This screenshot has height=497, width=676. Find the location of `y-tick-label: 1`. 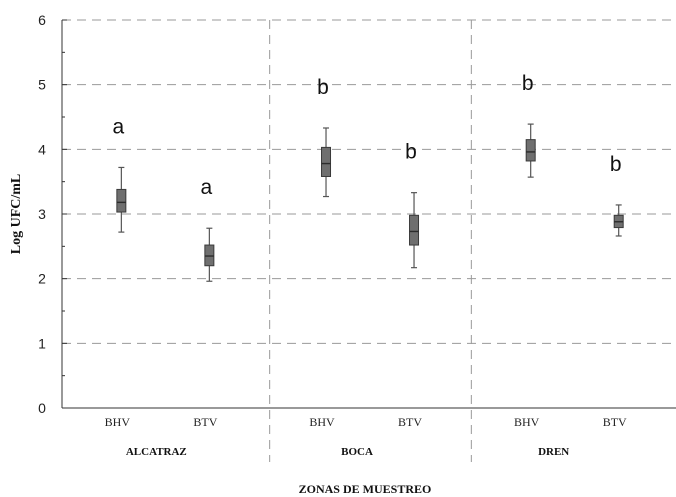

y-tick-label: 1 is located at coordinates (42, 343).